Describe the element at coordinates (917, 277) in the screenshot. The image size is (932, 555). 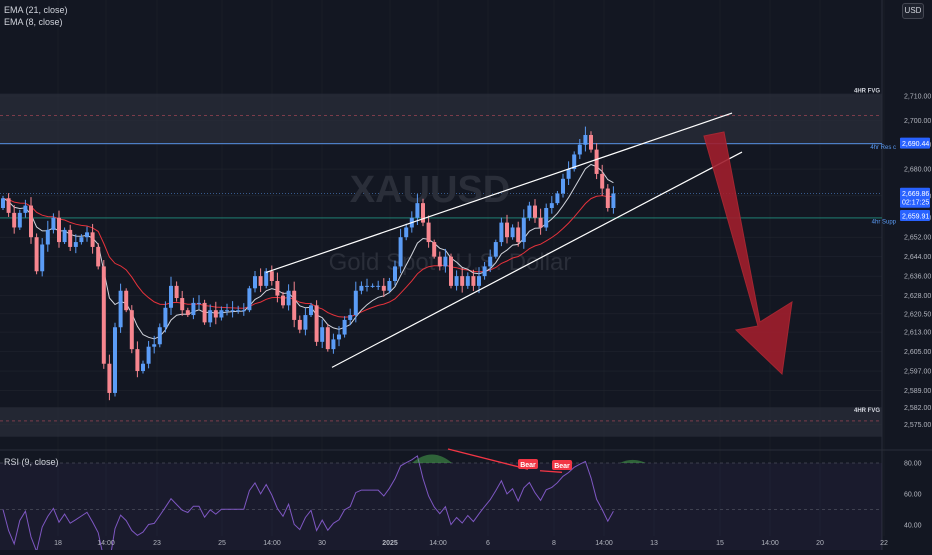
I see `price-tick: 2,636.00` at that location.